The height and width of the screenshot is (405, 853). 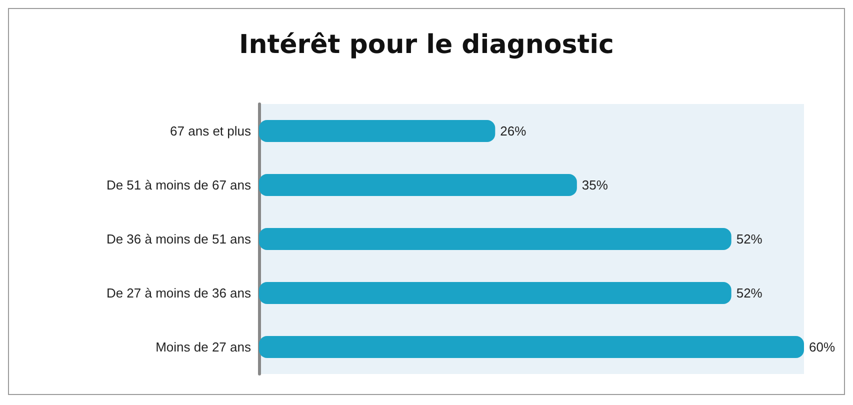 What do you see at coordinates (179, 185) in the screenshot?
I see `y-tick-label: De 51 à moins de 67 ans` at bounding box center [179, 185].